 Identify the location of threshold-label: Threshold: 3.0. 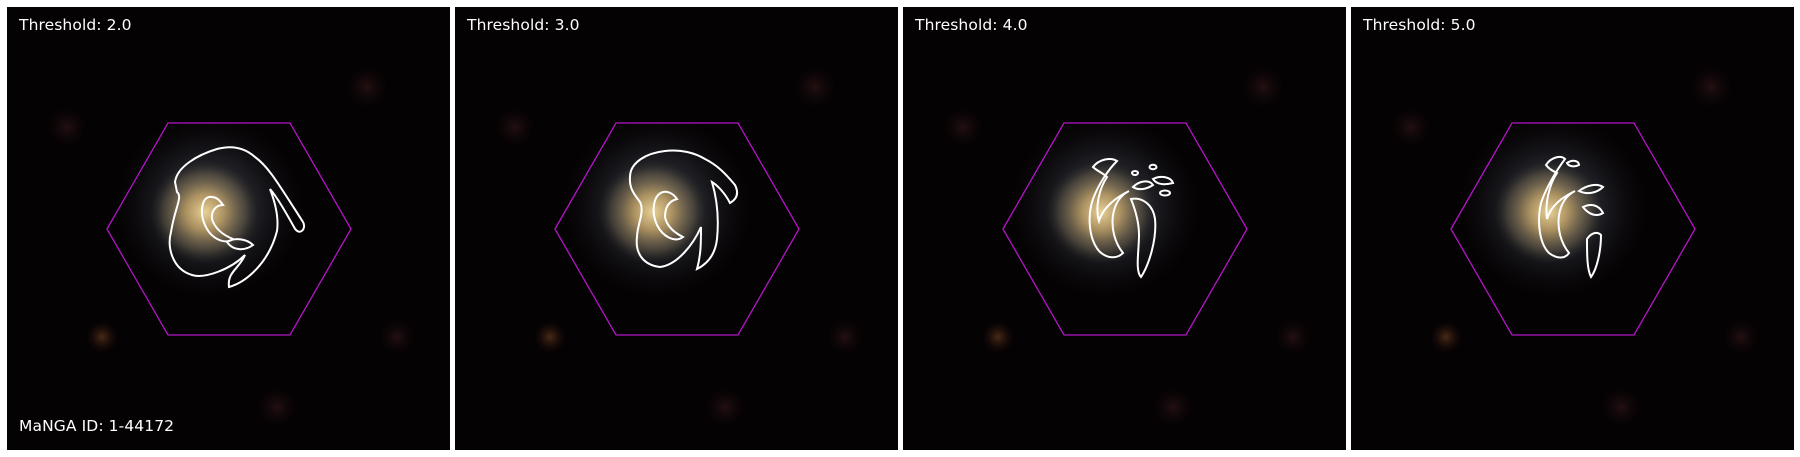
(523, 25).